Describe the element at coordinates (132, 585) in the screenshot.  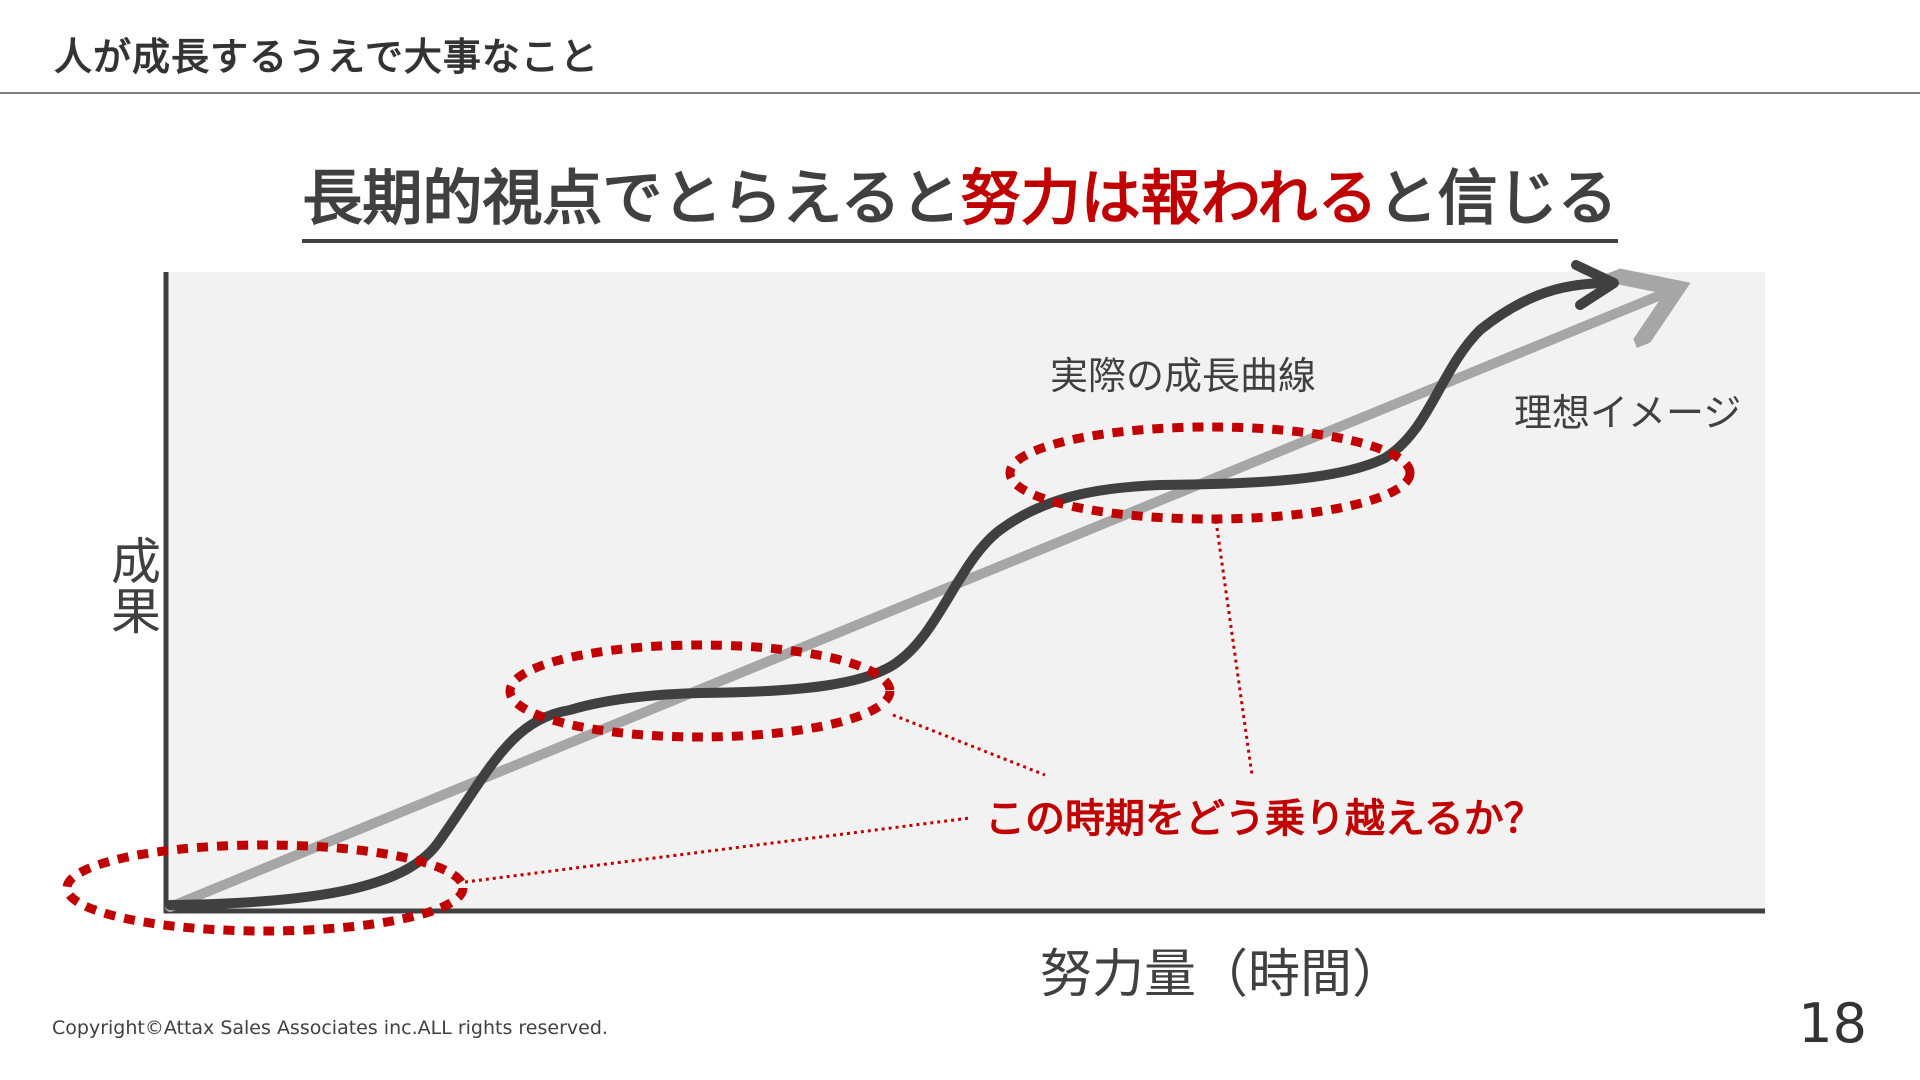
I see `y-axis-label: 成果` at that location.